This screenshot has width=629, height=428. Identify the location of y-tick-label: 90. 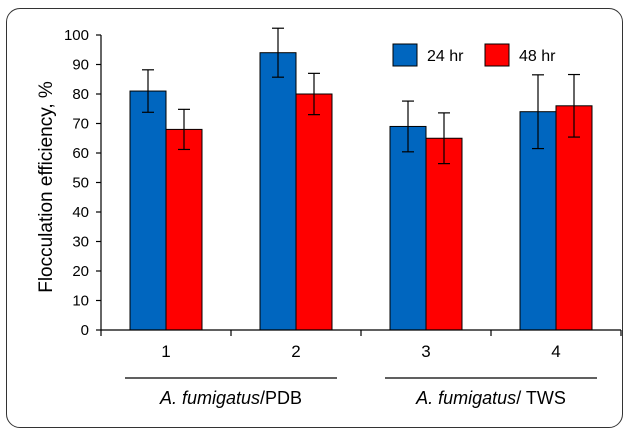
(80, 65).